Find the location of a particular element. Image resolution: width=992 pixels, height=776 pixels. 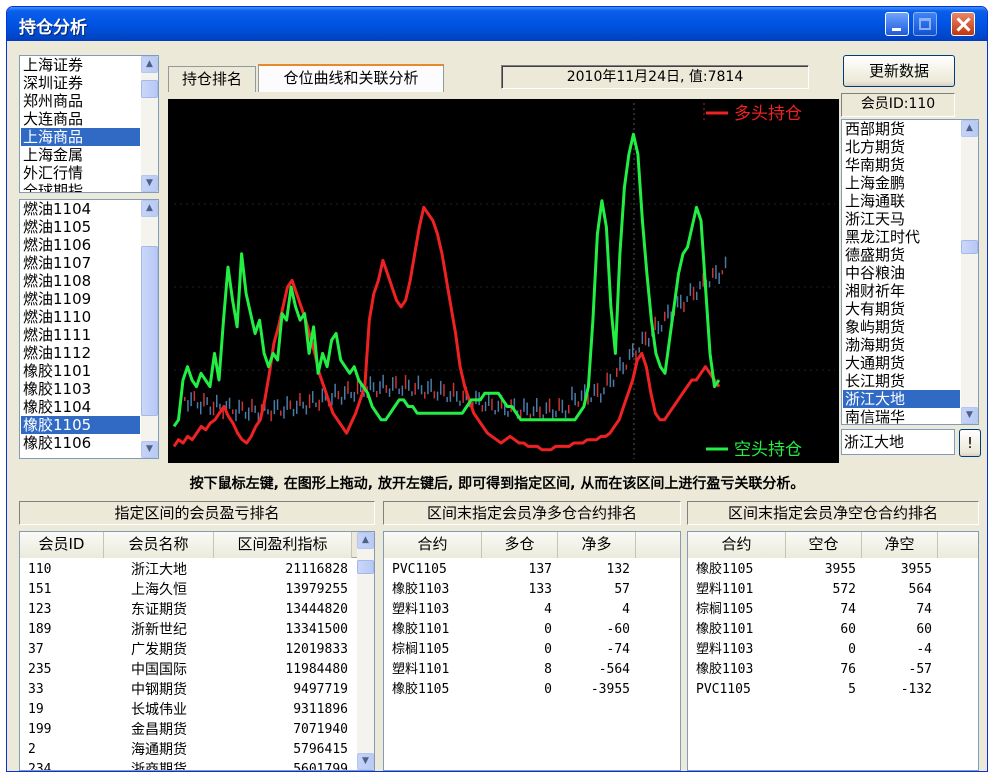

col-profit-index: 区间盈利指标 is located at coordinates (283, 545).